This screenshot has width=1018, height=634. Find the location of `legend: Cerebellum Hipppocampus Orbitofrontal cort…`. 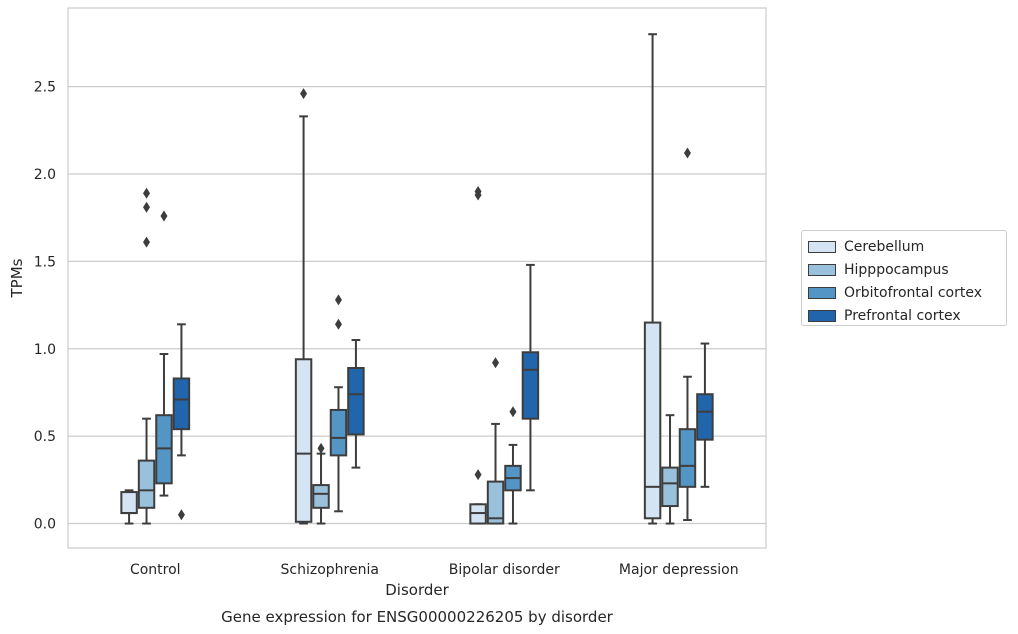

legend: Cerebellum Hipppocampus Orbitofrontal cort… is located at coordinates (904, 278).